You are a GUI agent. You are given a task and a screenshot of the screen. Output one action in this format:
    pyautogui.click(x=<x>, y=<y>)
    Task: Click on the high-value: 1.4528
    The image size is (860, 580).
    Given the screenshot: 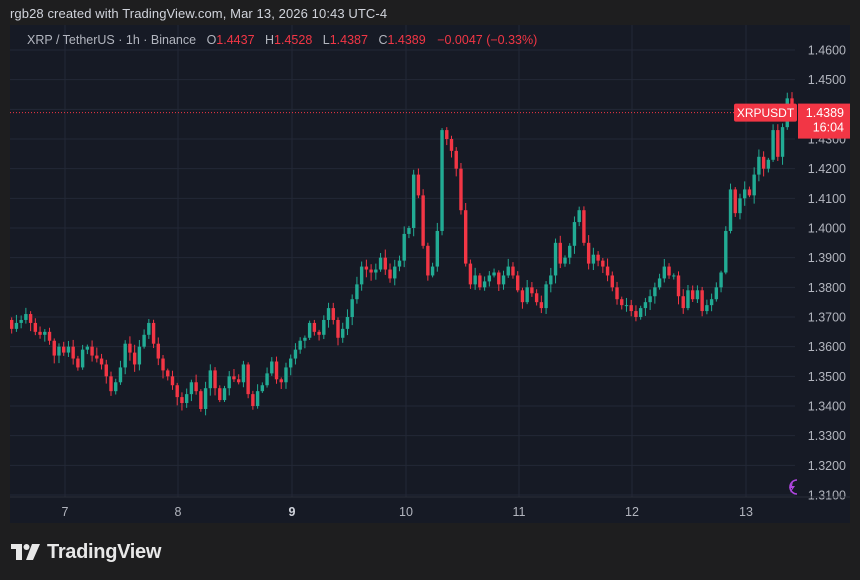 What is the action you would take?
    pyautogui.click(x=293, y=40)
    